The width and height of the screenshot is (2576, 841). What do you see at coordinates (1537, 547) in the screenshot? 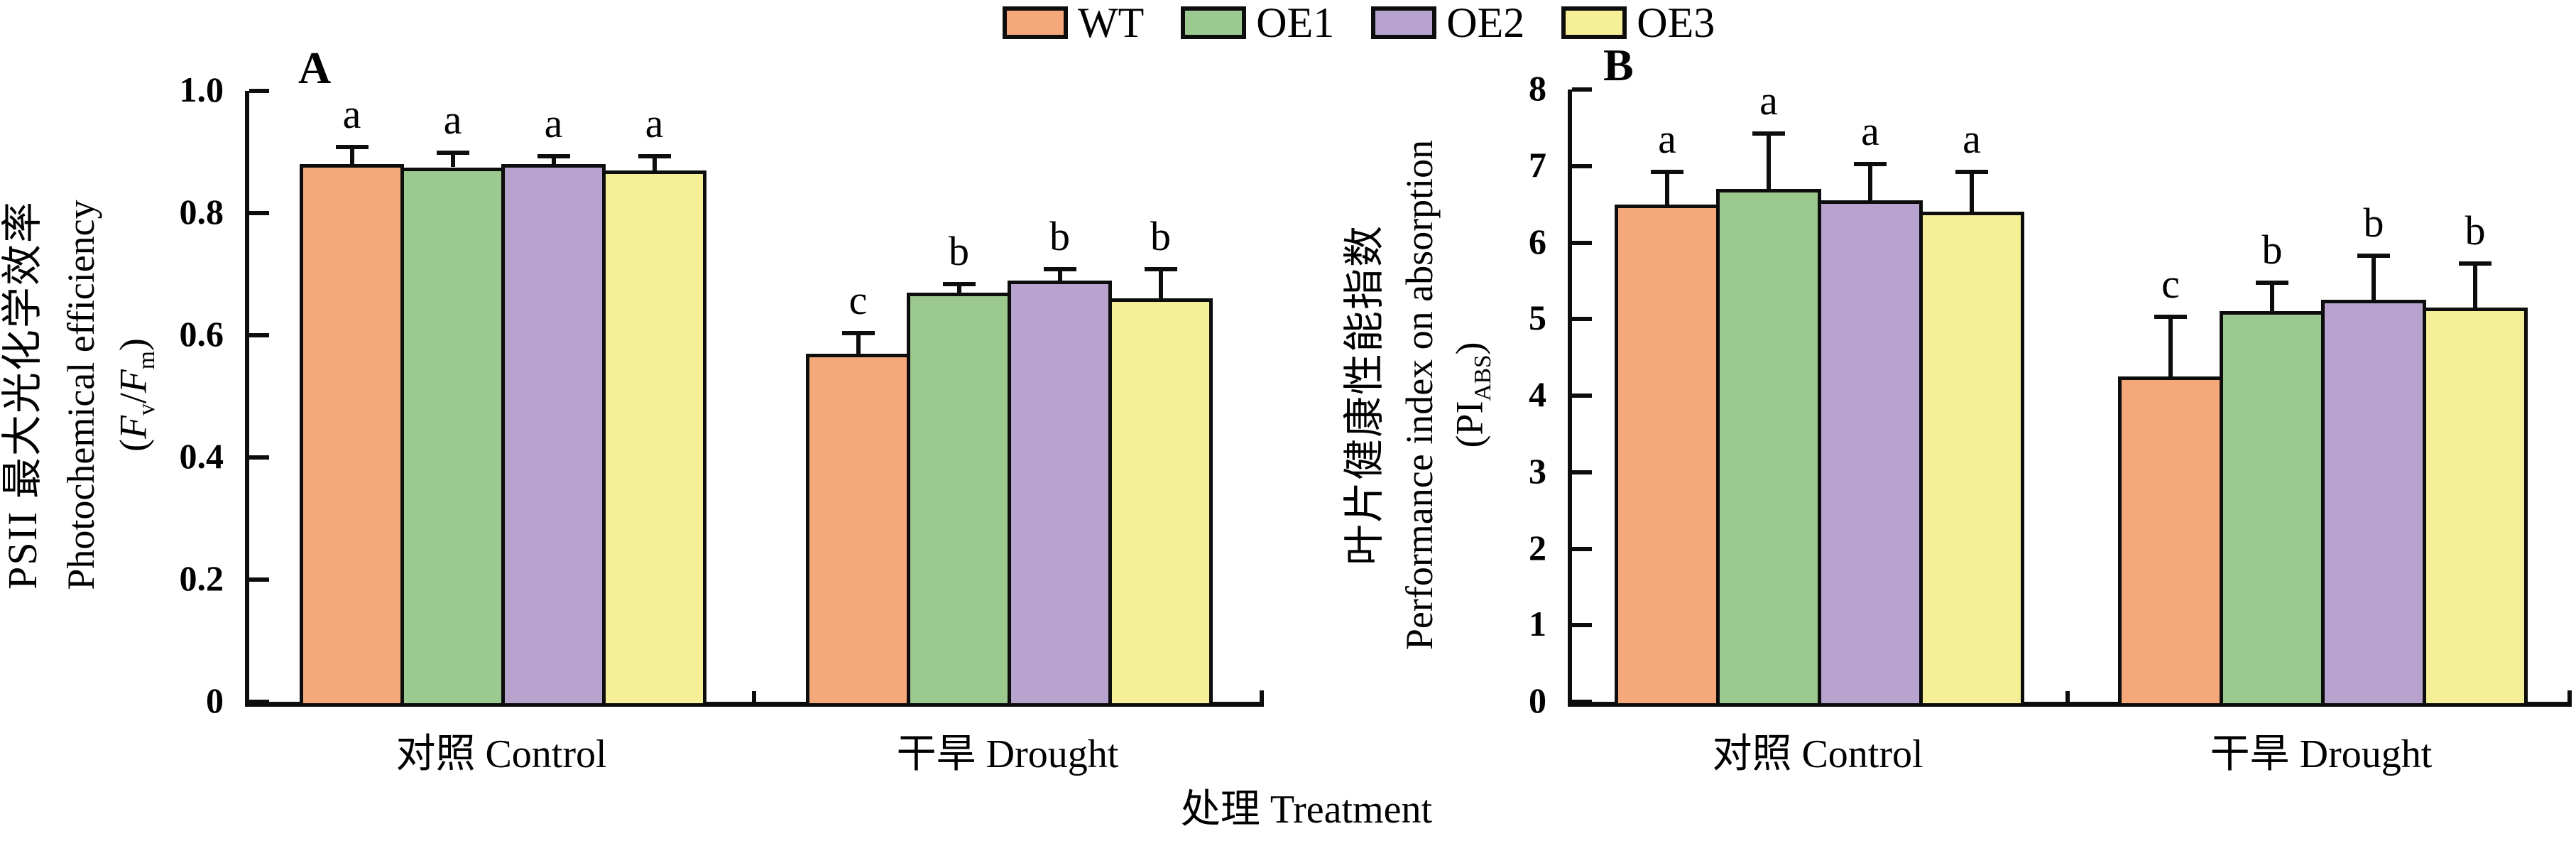
I see `y-tick-label: 2` at bounding box center [1537, 547].